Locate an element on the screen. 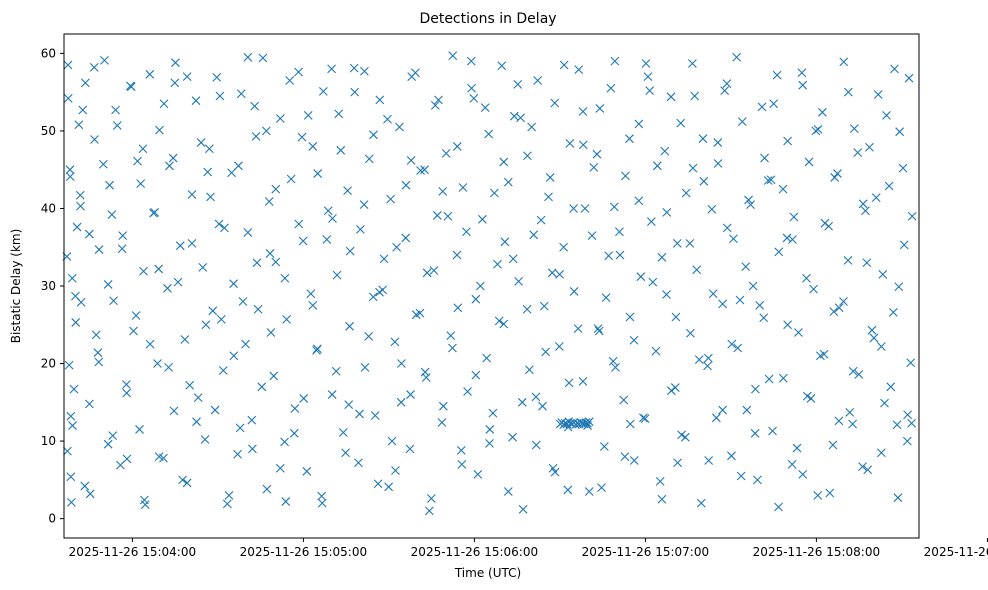 This screenshot has height=590, width=988. y-tick-label: 50 is located at coordinates (48, 131).